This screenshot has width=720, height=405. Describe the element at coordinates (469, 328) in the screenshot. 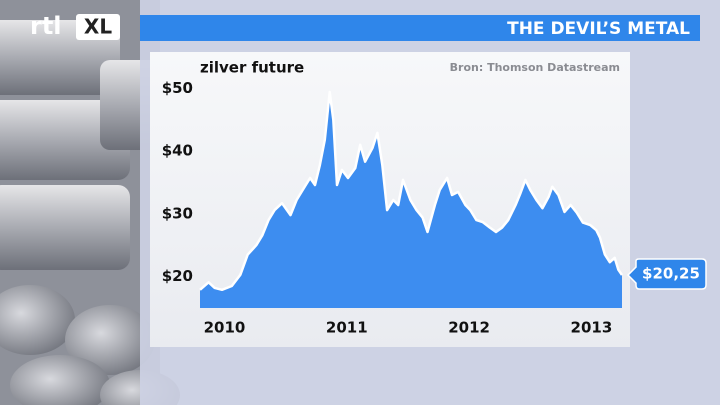

I see `x-tick-label: 2012` at that location.